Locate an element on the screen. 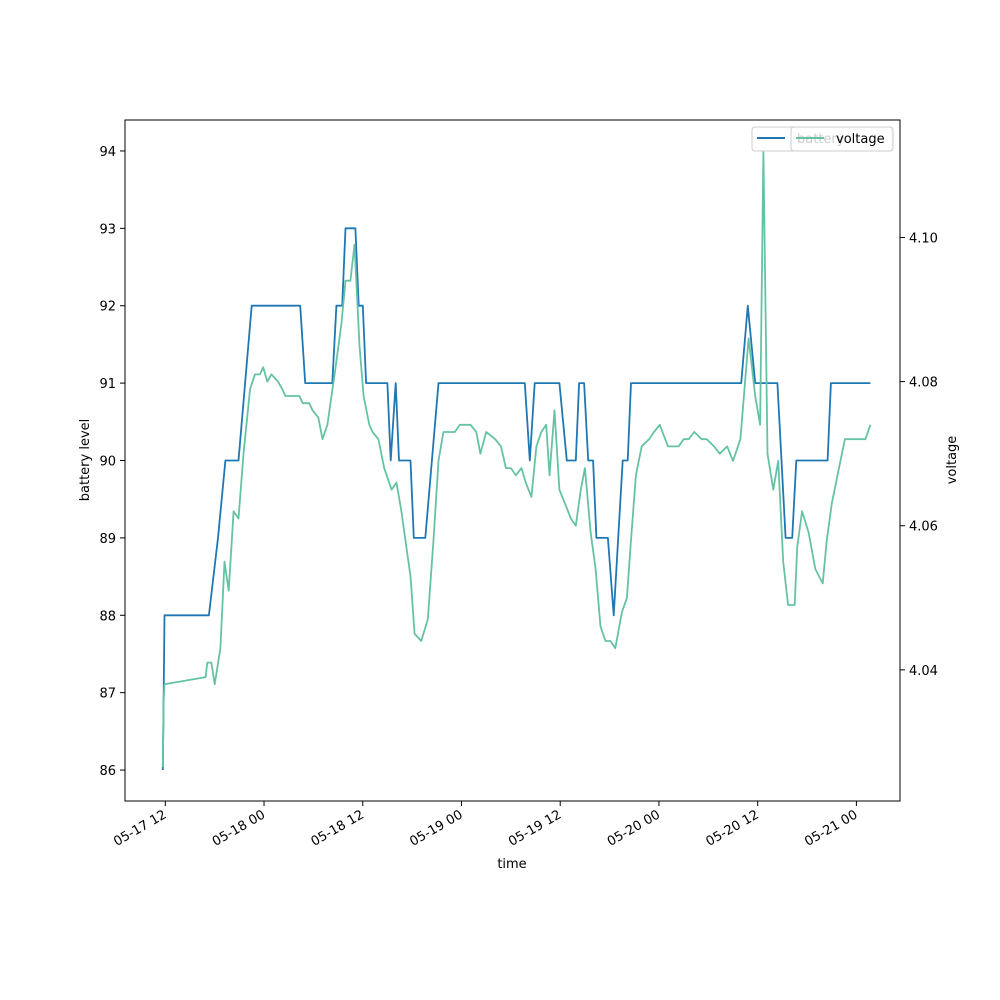 The width and height of the screenshot is (1000, 1000). y-right-tick-label: 4.08 is located at coordinates (923, 383).